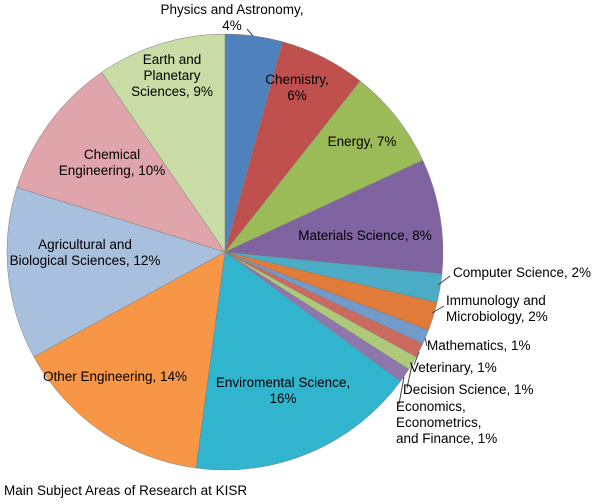 The height and width of the screenshot is (504, 609). I want to click on slice-label-agricultural-and-biological-sciences: Agricultural and Biological Sciences, 12%, so click(85, 252).